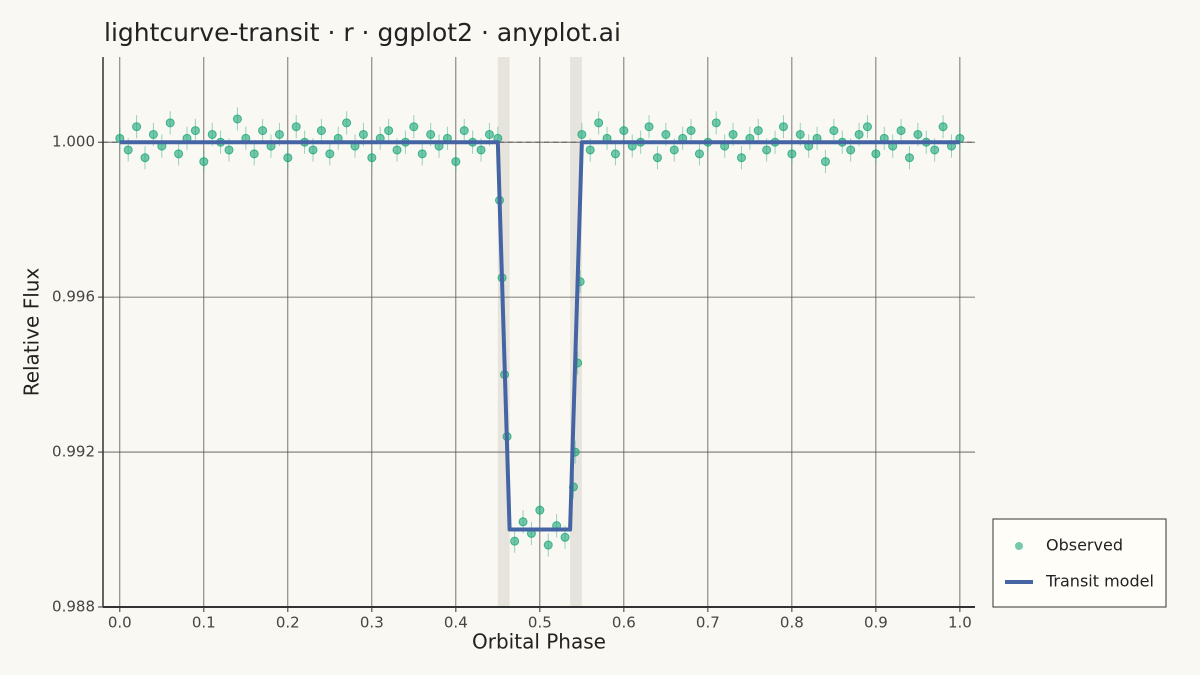 The image size is (1200, 675). Describe the element at coordinates (1019, 546) in the screenshot. I see `legend-key` at that location.